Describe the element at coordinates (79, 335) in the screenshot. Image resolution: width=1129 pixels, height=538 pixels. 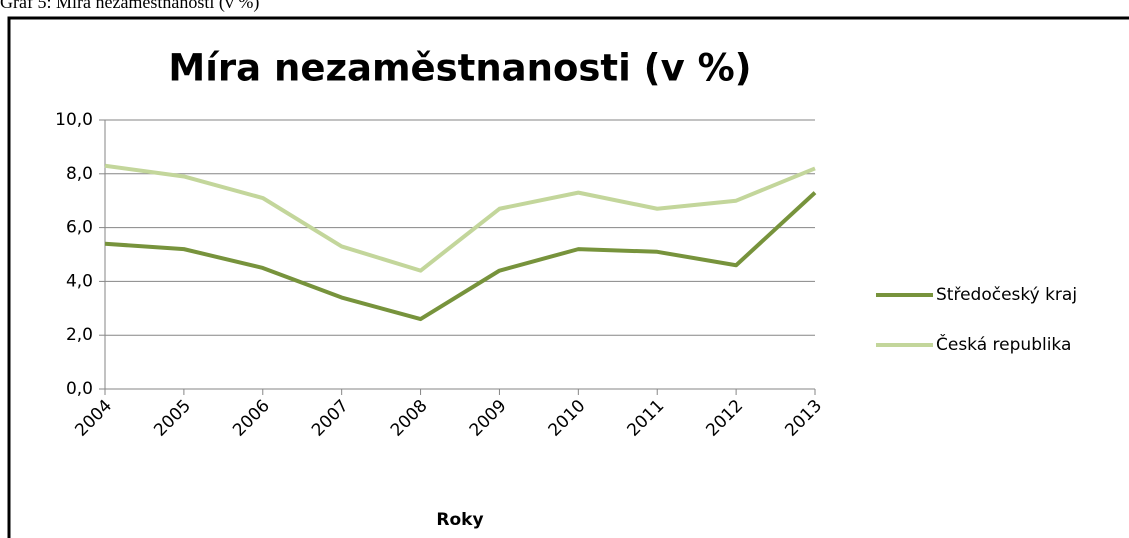
I see `y-tick-label: 2,0` at that location.